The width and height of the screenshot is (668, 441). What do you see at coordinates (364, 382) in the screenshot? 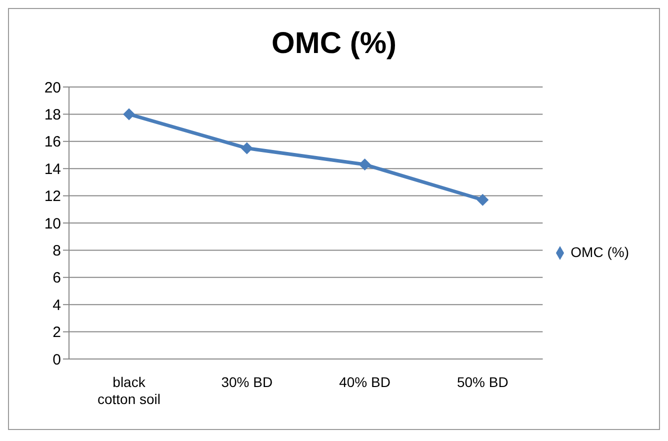
I see `x-tick-label: 40% BD` at bounding box center [364, 382].